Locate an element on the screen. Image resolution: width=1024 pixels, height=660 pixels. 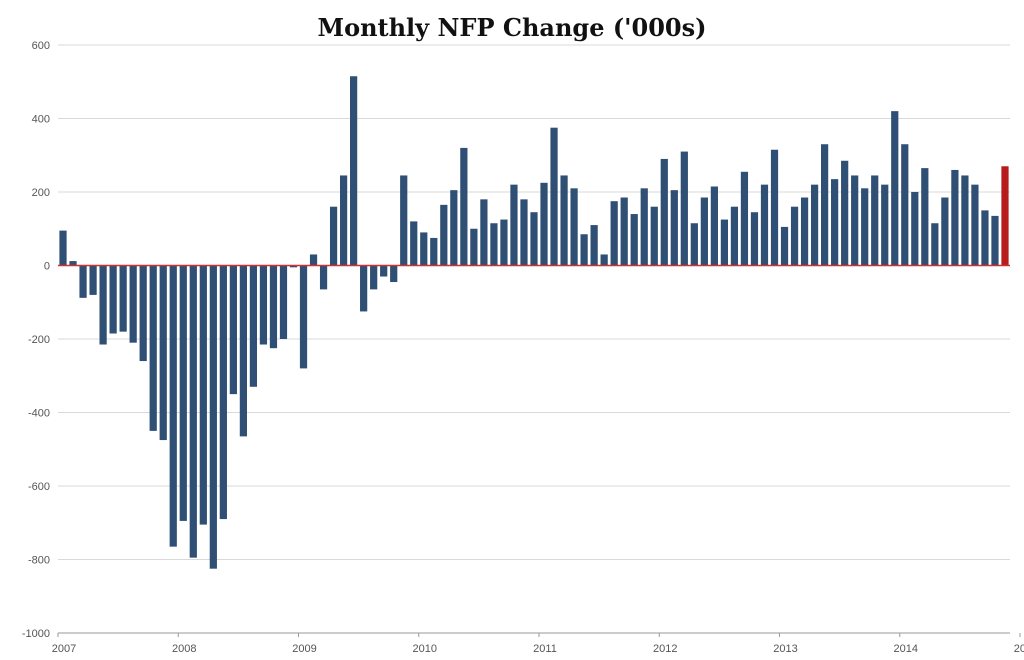
x-tick-label: 2007 is located at coordinates (64, 649).